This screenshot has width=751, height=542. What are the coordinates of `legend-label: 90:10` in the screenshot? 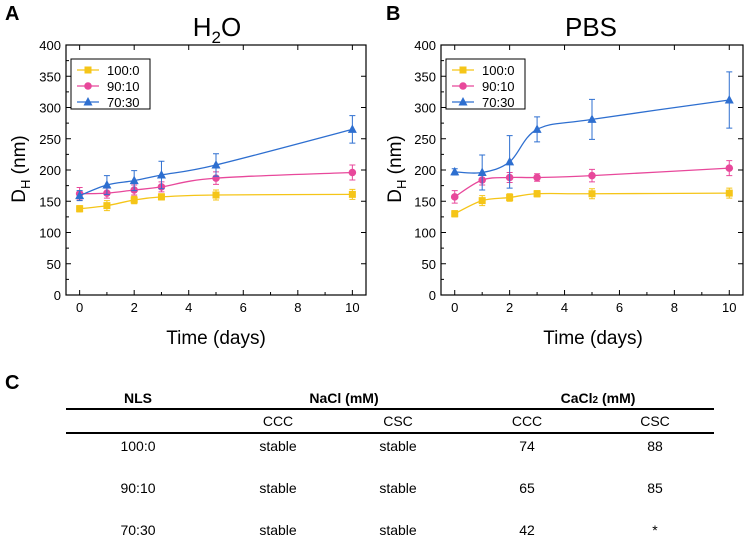 It's located at (498, 86).